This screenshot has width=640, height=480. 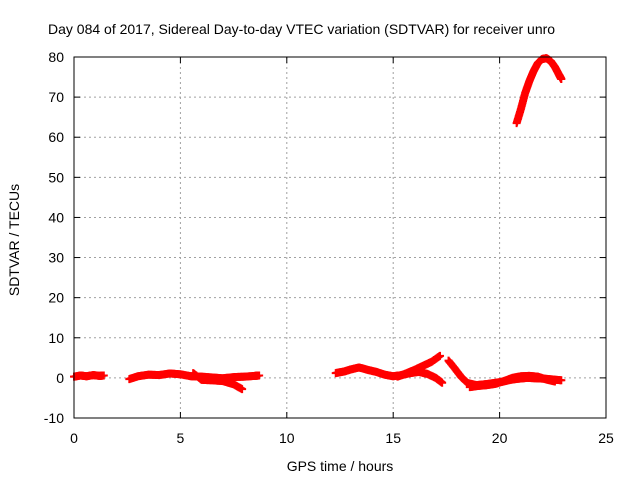 What do you see at coordinates (56, 298) in the screenshot?
I see `y-tick-label: 20` at bounding box center [56, 298].